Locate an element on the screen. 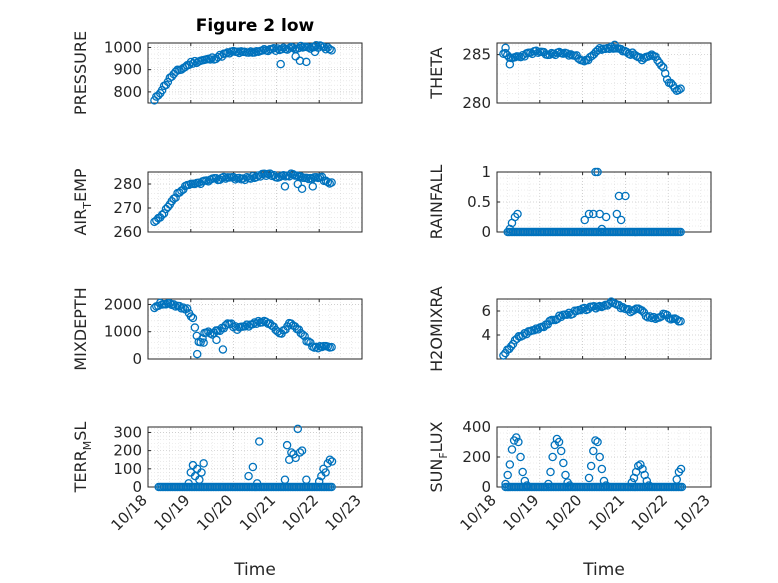 The height and width of the screenshot is (583, 778). y-tick-label: 0 is located at coordinates (486, 487).